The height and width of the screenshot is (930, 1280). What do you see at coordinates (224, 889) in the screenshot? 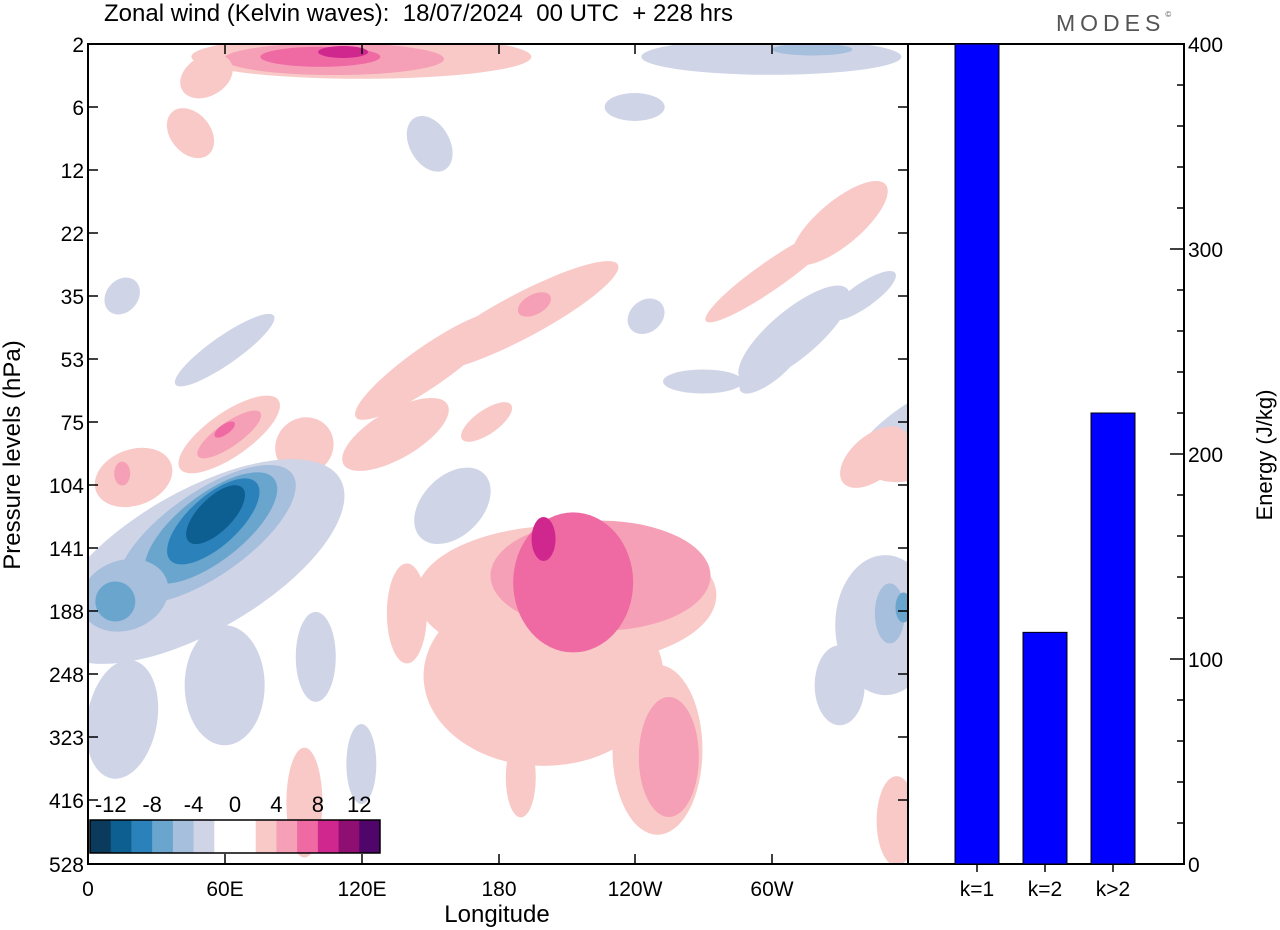
I see `x-tick-label: 60E` at bounding box center [224, 889].